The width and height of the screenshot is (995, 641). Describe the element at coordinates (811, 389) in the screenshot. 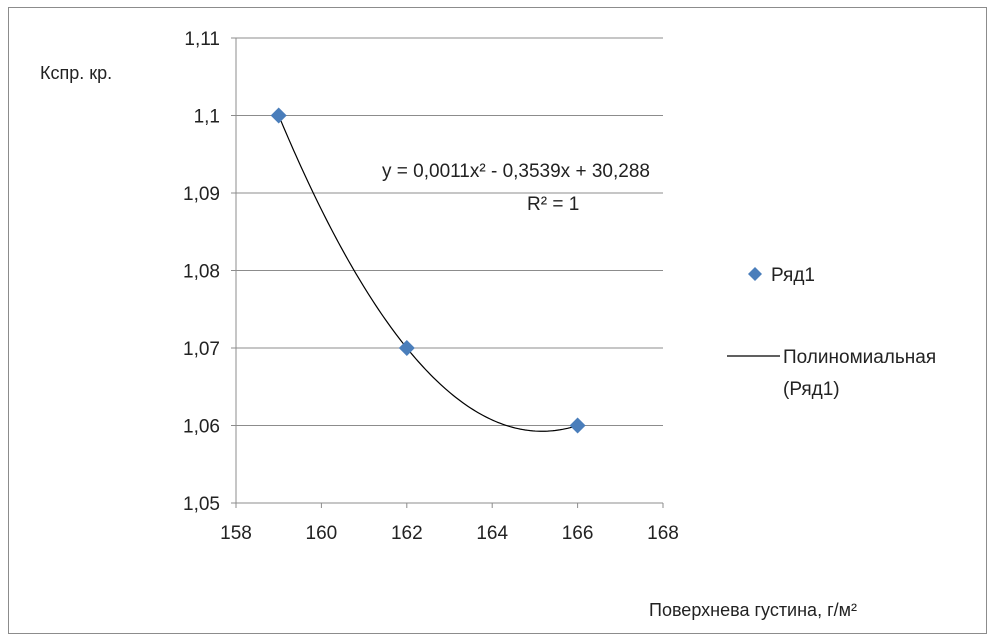

I see `legend-label-trendline-line2: (Ряд1)` at that location.